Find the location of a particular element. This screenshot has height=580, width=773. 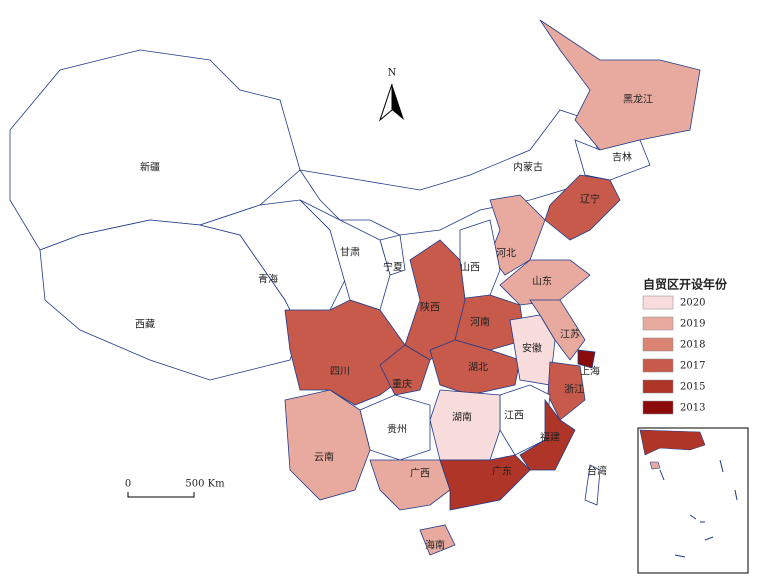

scale-start: 0 is located at coordinates (128, 484).